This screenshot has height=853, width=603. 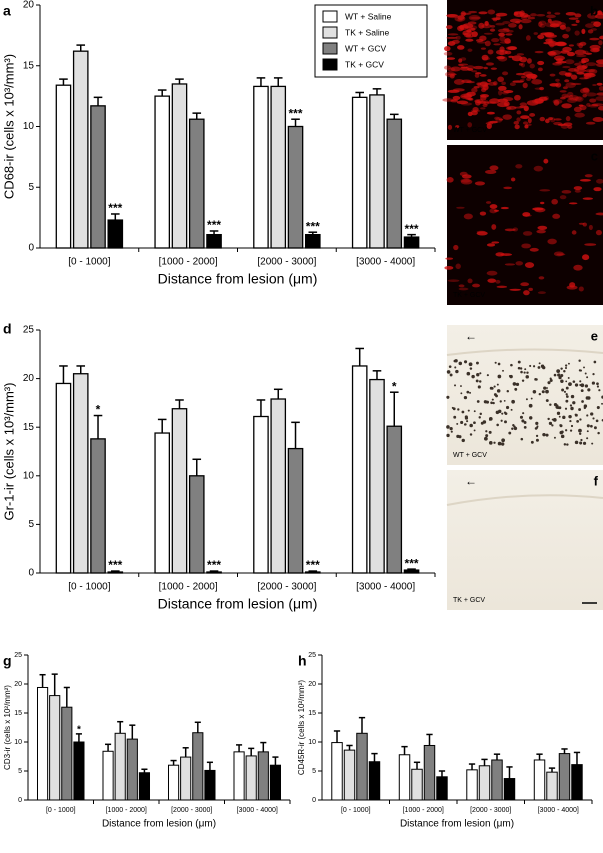 I want to click on y-tick-label: 10, so click(x=312, y=742).